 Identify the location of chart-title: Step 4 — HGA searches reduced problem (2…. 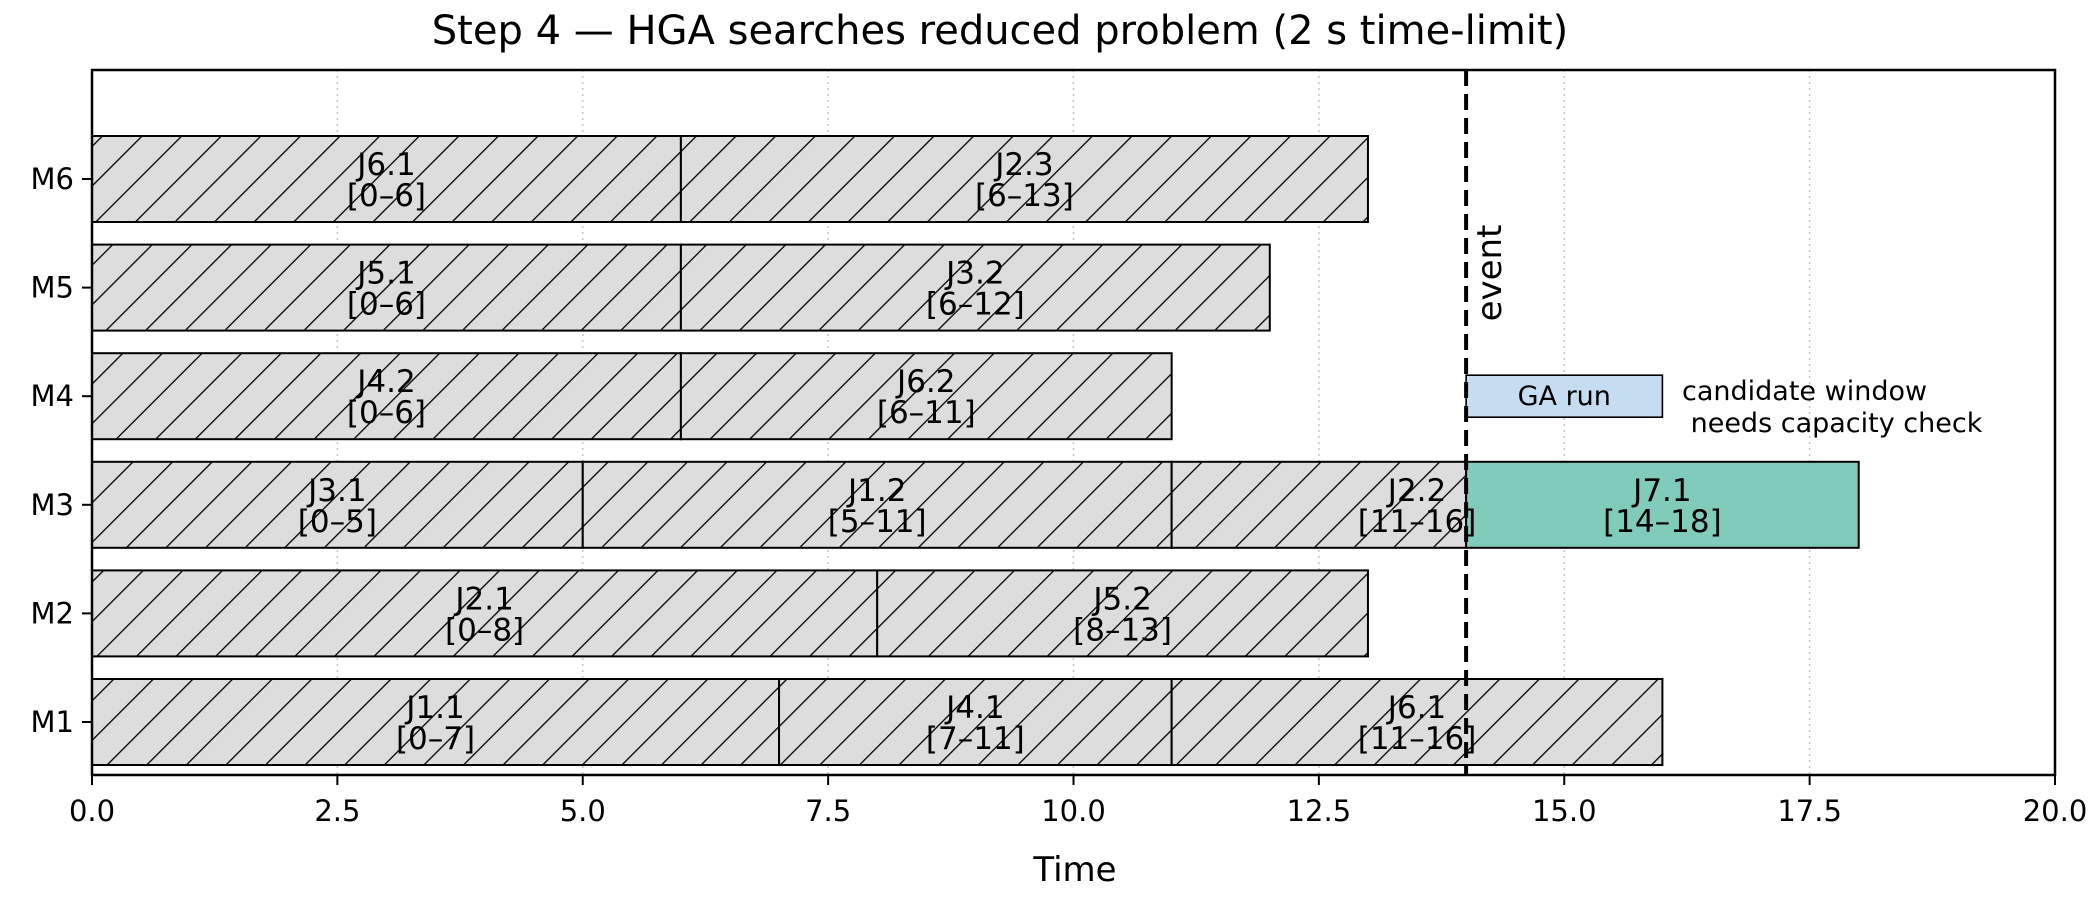
(1000, 31).